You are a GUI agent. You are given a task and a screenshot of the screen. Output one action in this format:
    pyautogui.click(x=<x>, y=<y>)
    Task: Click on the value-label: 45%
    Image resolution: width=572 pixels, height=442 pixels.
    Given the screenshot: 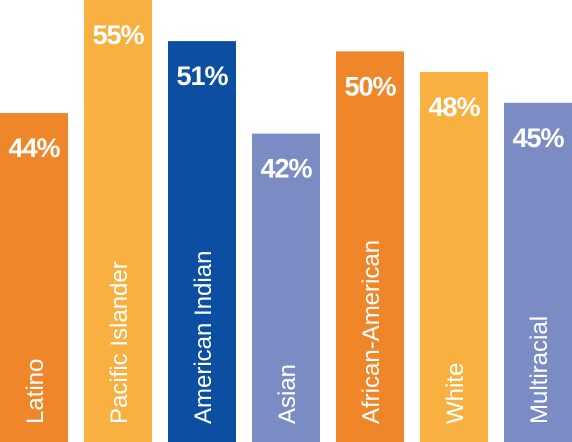 What is the action you would take?
    pyautogui.click(x=538, y=138)
    